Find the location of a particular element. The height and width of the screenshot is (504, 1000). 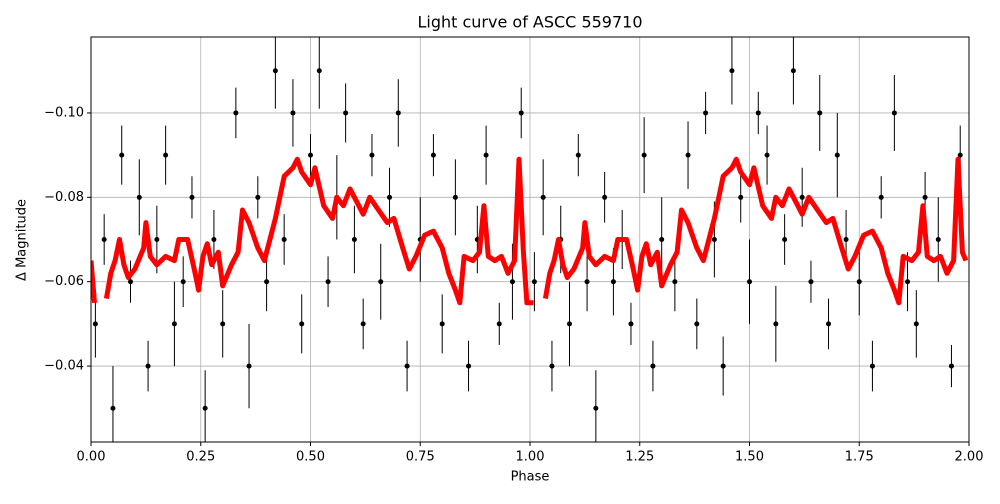

x-axis-label: Phase is located at coordinates (530, 477).